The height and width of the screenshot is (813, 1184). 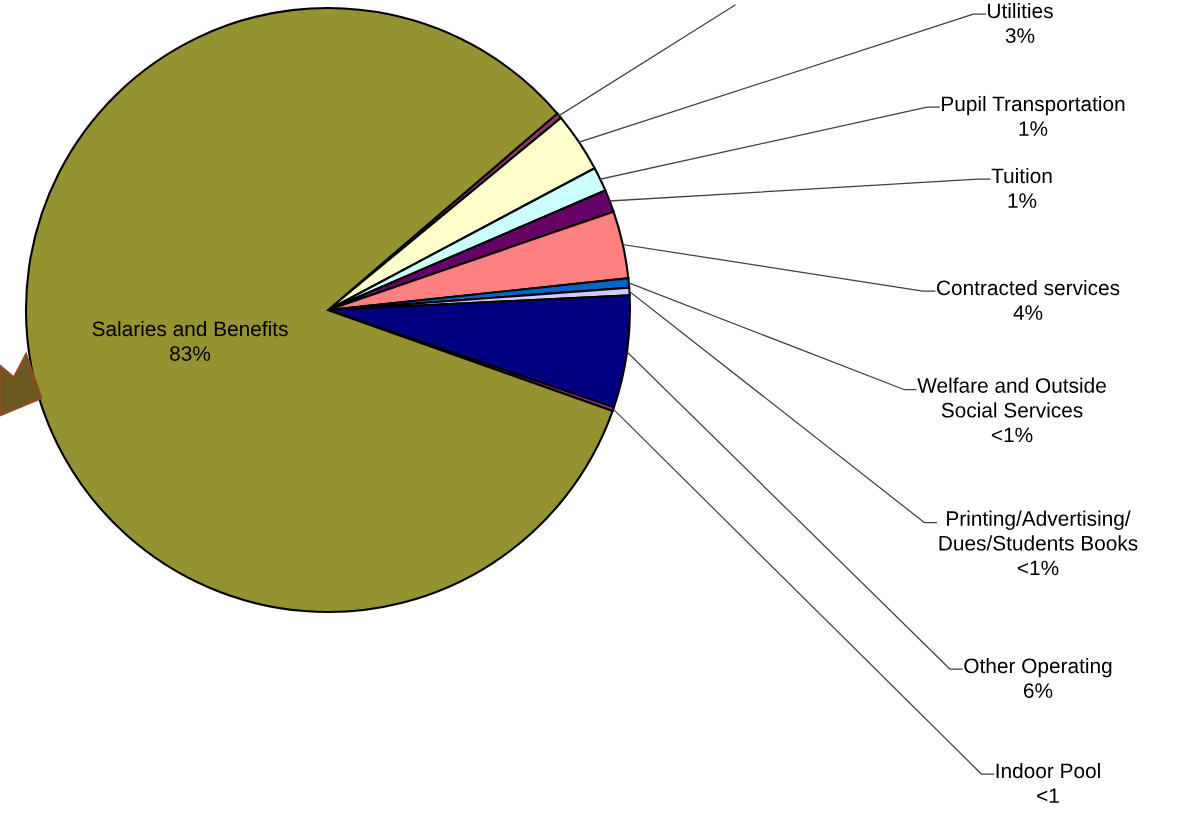 What do you see at coordinates (190, 328) in the screenshot?
I see `slice-label: Salaries and Benefits` at bounding box center [190, 328].